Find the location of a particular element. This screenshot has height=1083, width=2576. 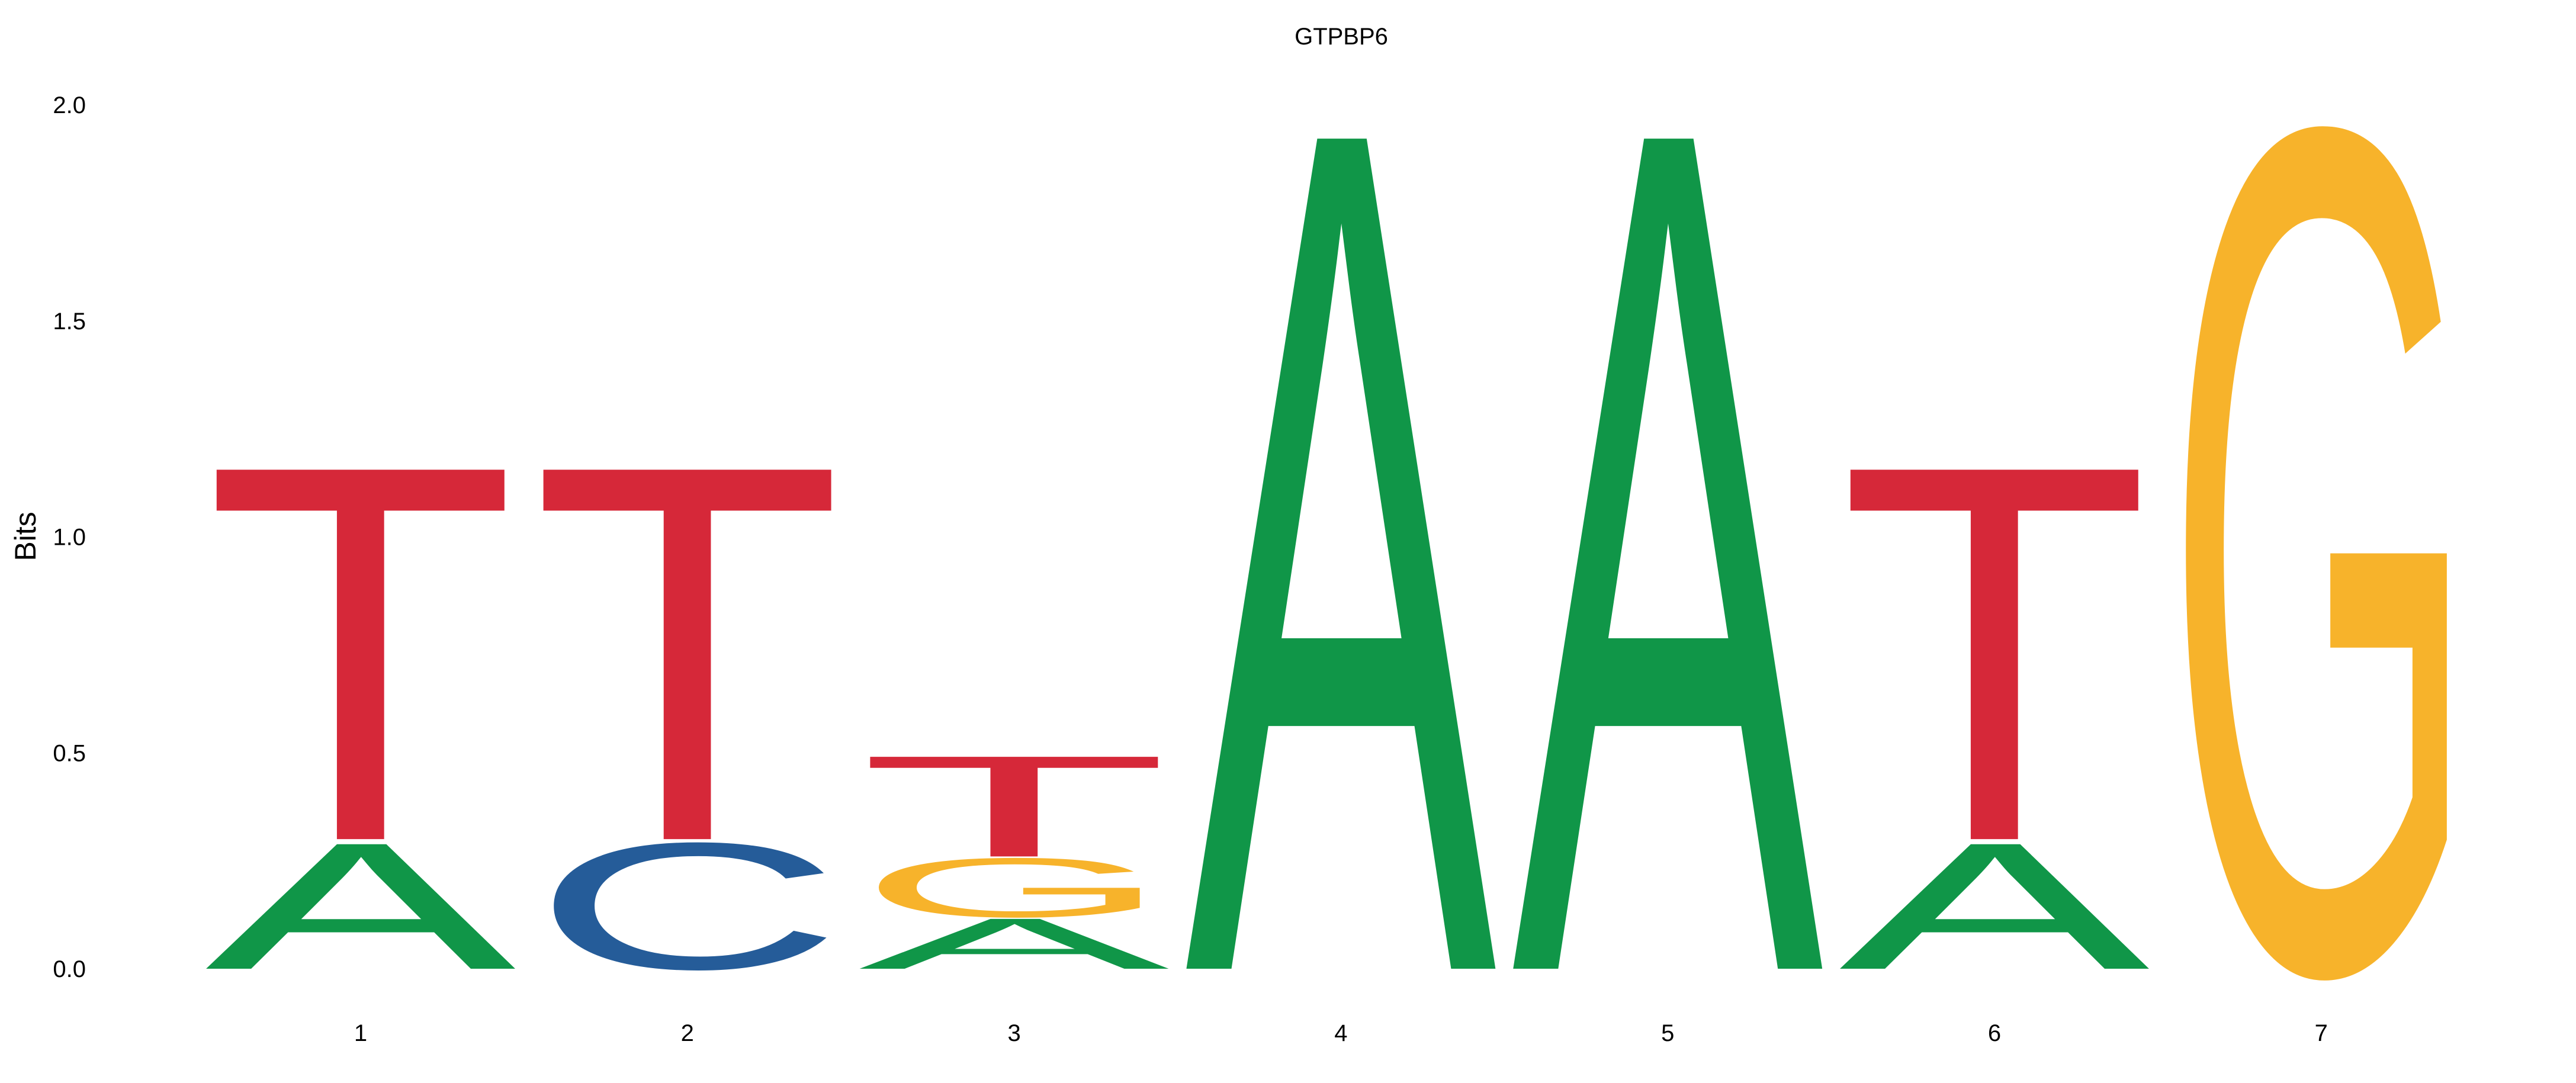

chart-title: GTPBP6 is located at coordinates (1341, 37).